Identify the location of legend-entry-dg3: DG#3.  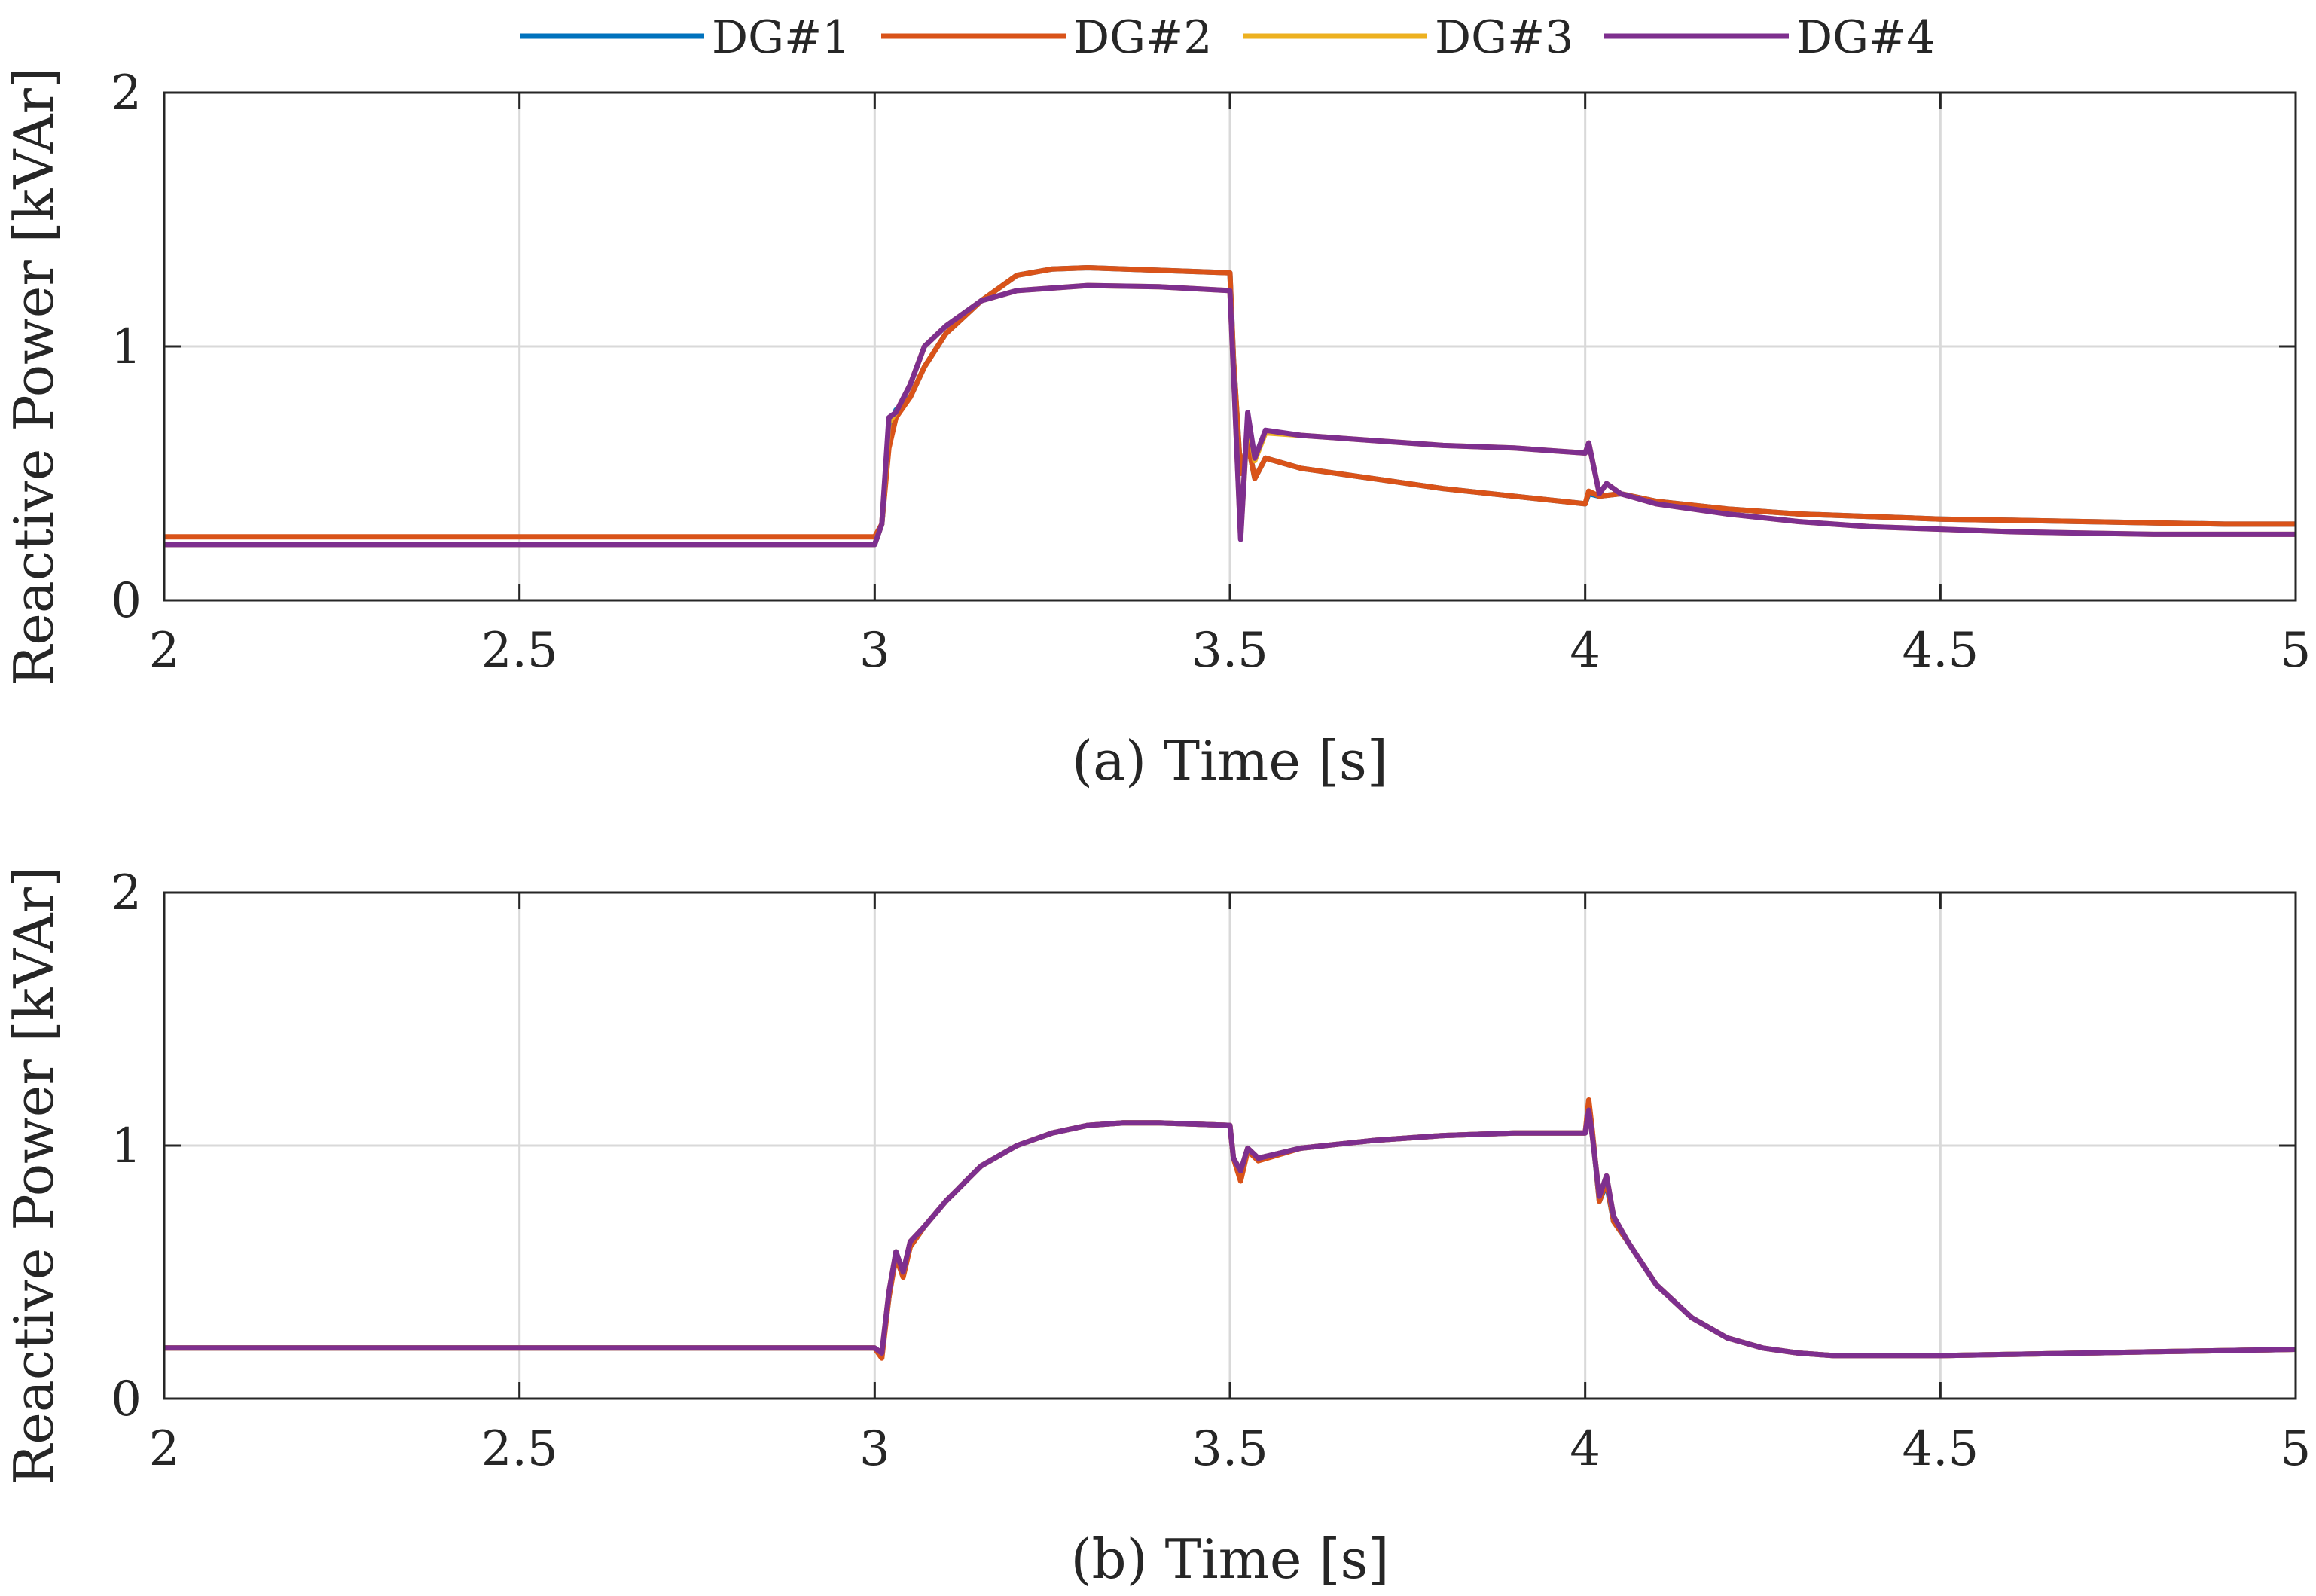
(1408, 37).